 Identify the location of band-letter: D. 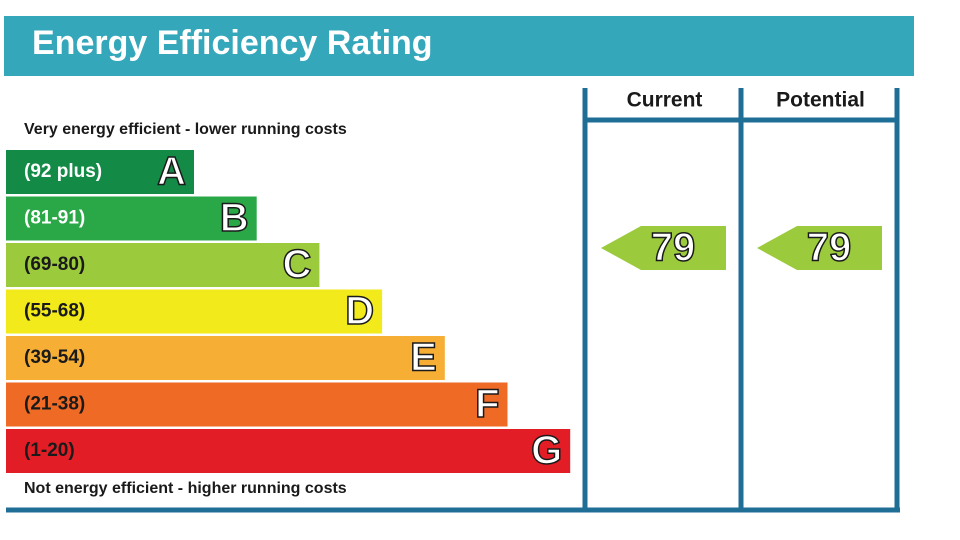
(359, 311).